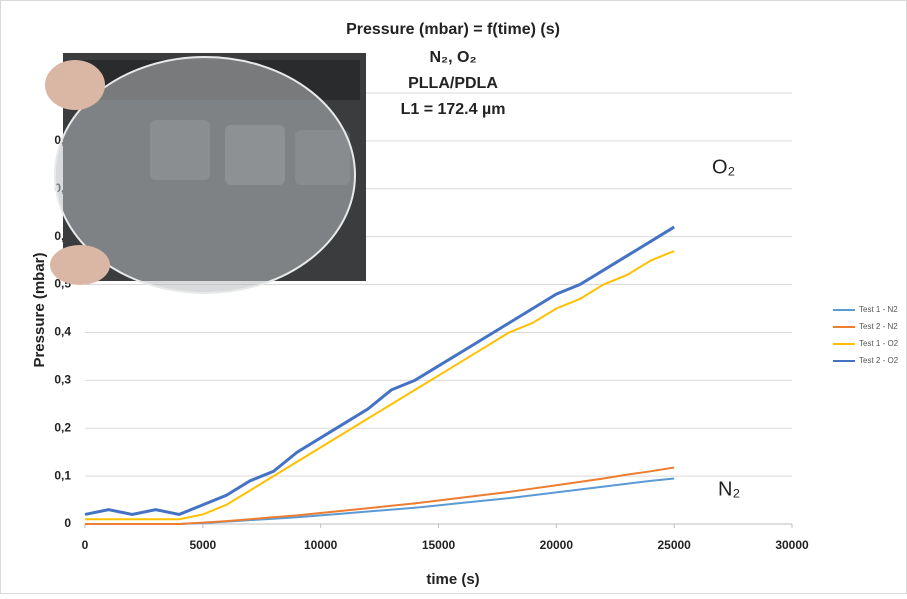 Image resolution: width=907 pixels, height=599 pixels. Describe the element at coordinates (453, 29) in the screenshot. I see `title-line: Pressure (mbar) = f(time) (s)` at that location.